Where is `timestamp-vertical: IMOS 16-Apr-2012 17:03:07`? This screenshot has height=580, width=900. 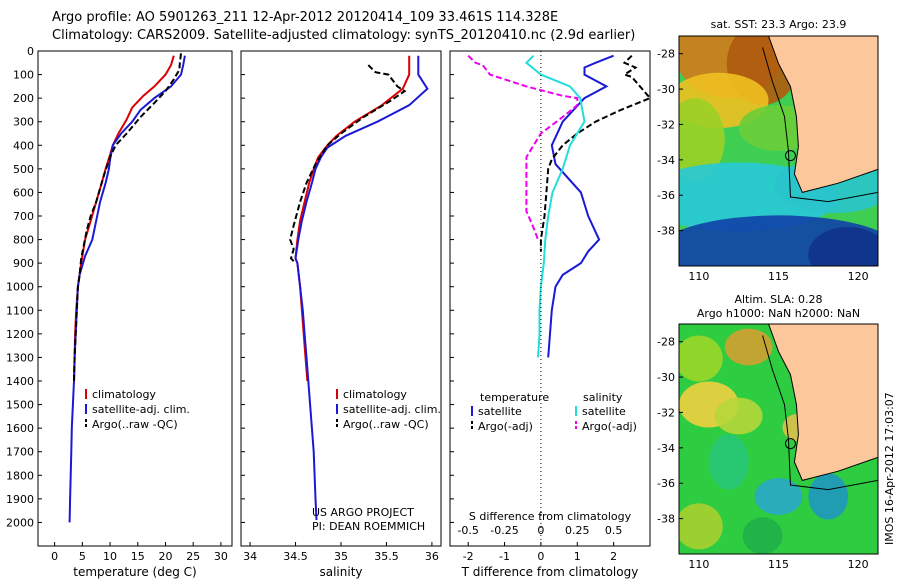
timestamp-vertical: IMOS 16-Apr-2012 17:03:07 is located at coordinates (889, 468).